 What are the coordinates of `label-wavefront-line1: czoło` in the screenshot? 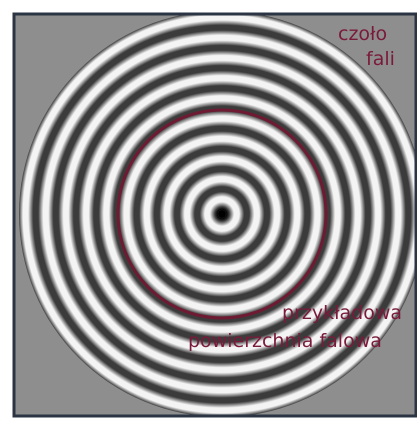 It's located at (362, 34).